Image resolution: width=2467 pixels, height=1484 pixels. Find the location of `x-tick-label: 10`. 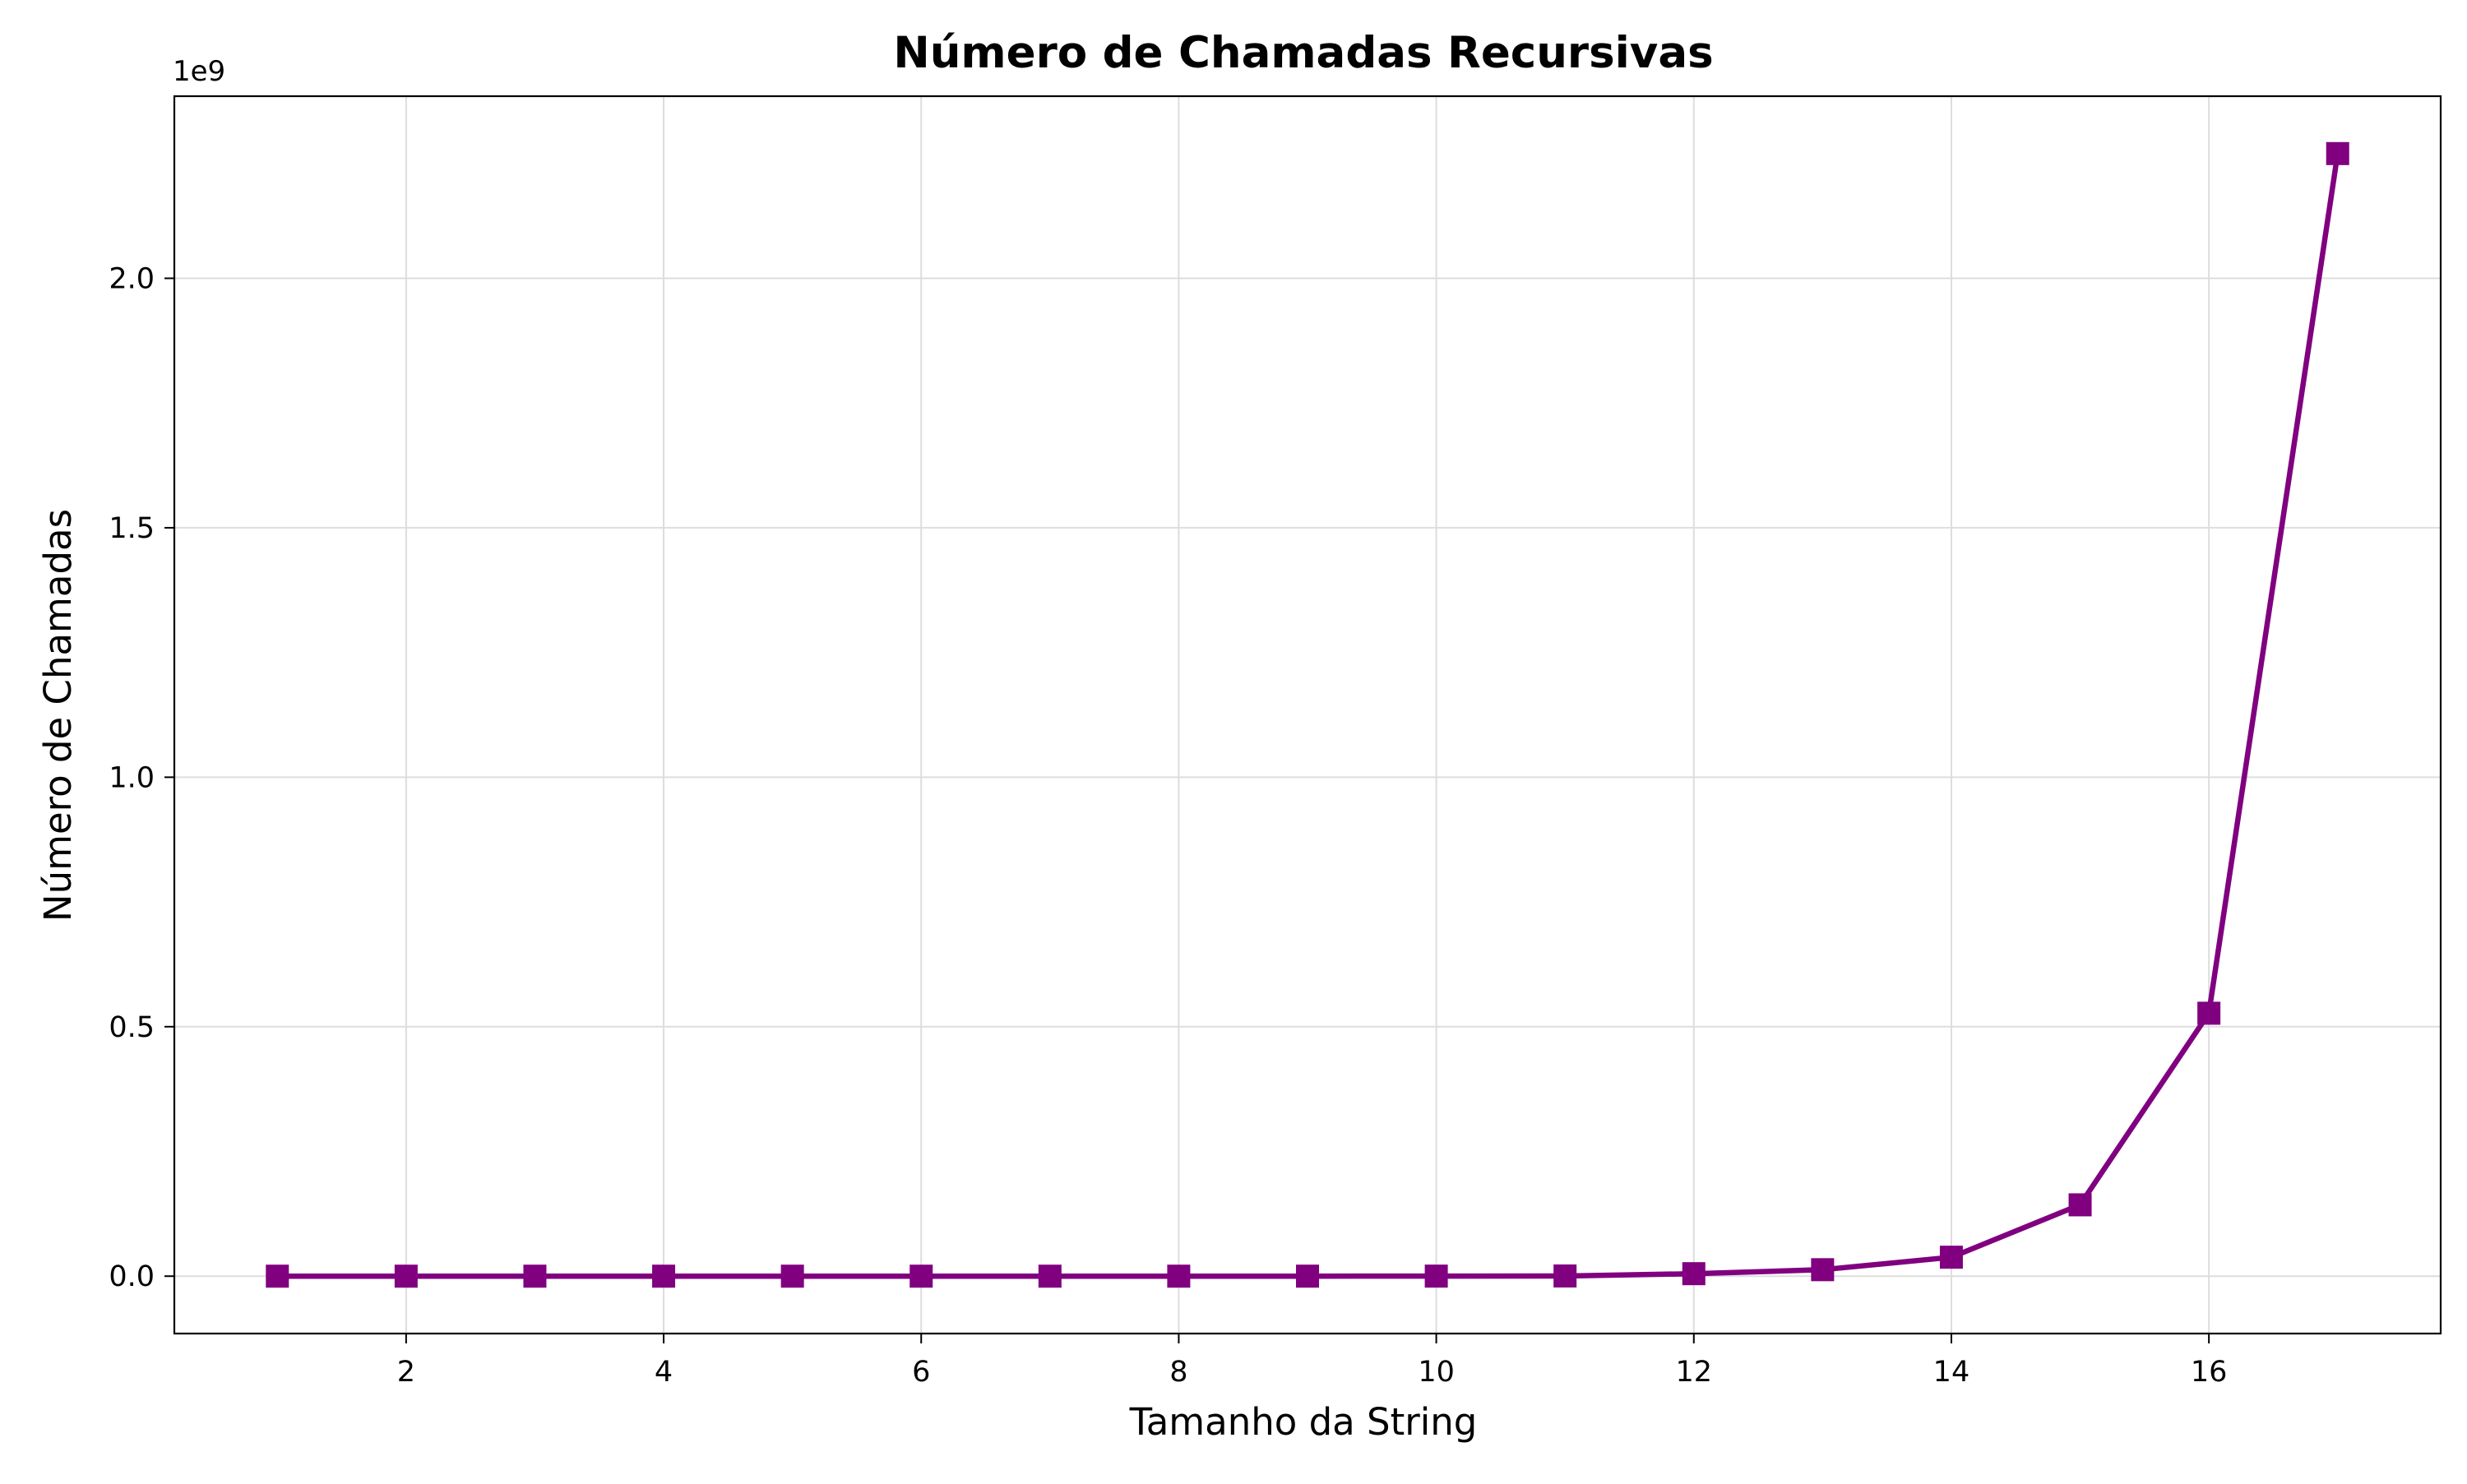

x-tick-label: 10 is located at coordinates (1437, 1373).